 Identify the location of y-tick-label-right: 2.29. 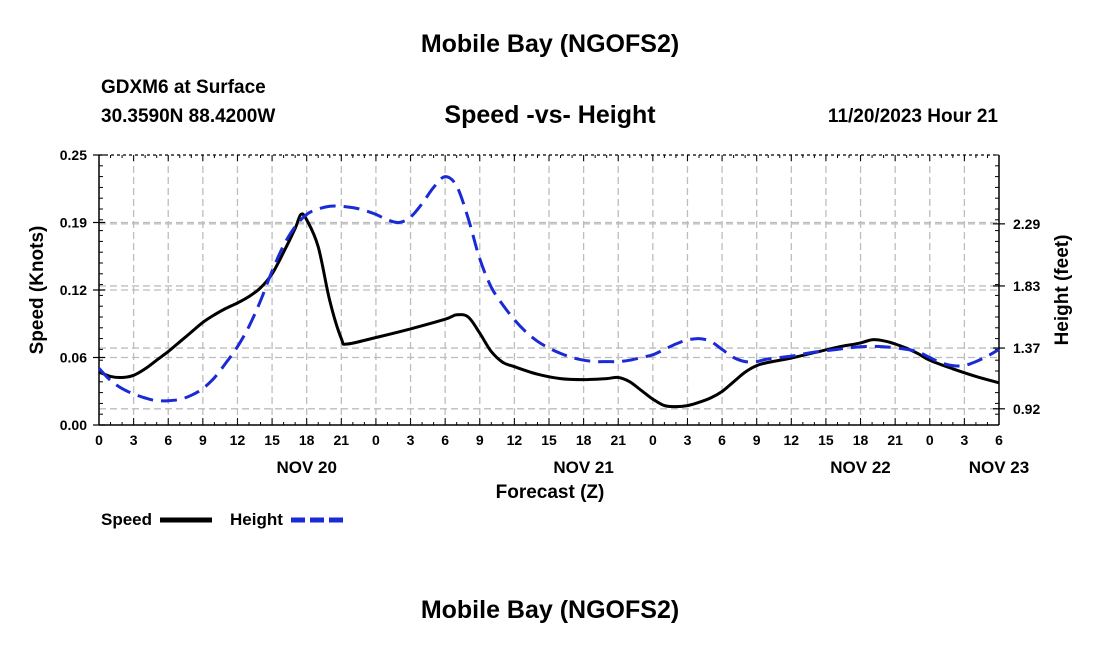
(1026, 224).